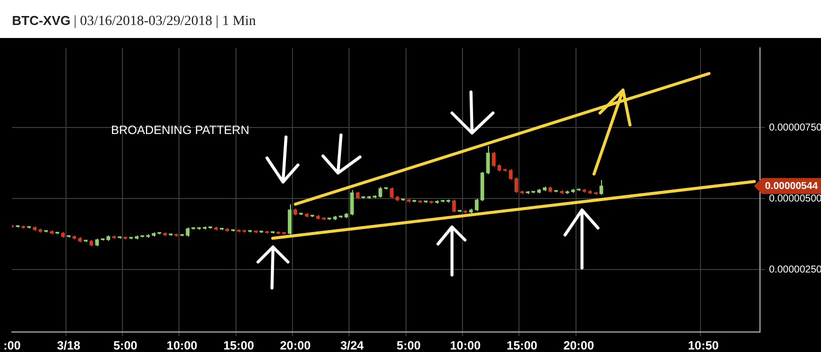 Image resolution: width=821 pixels, height=352 pixels. I want to click on x-tick-label: :00, so click(12, 345).